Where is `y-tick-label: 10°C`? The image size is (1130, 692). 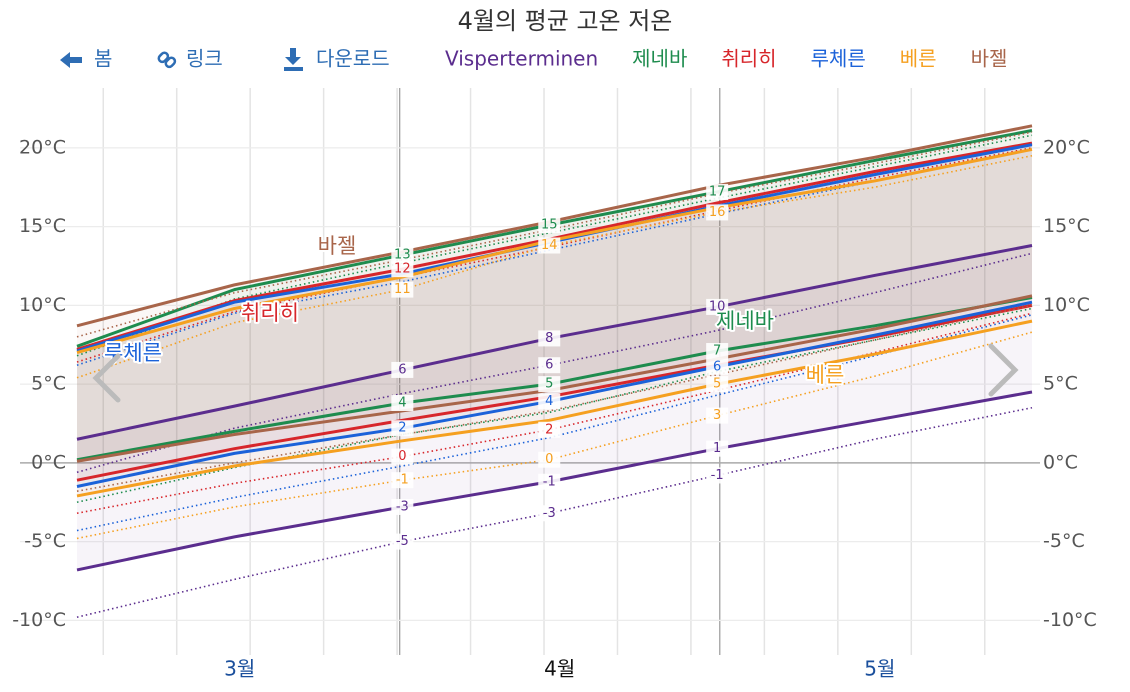 y-tick-label: 10°C is located at coordinates (42, 305).